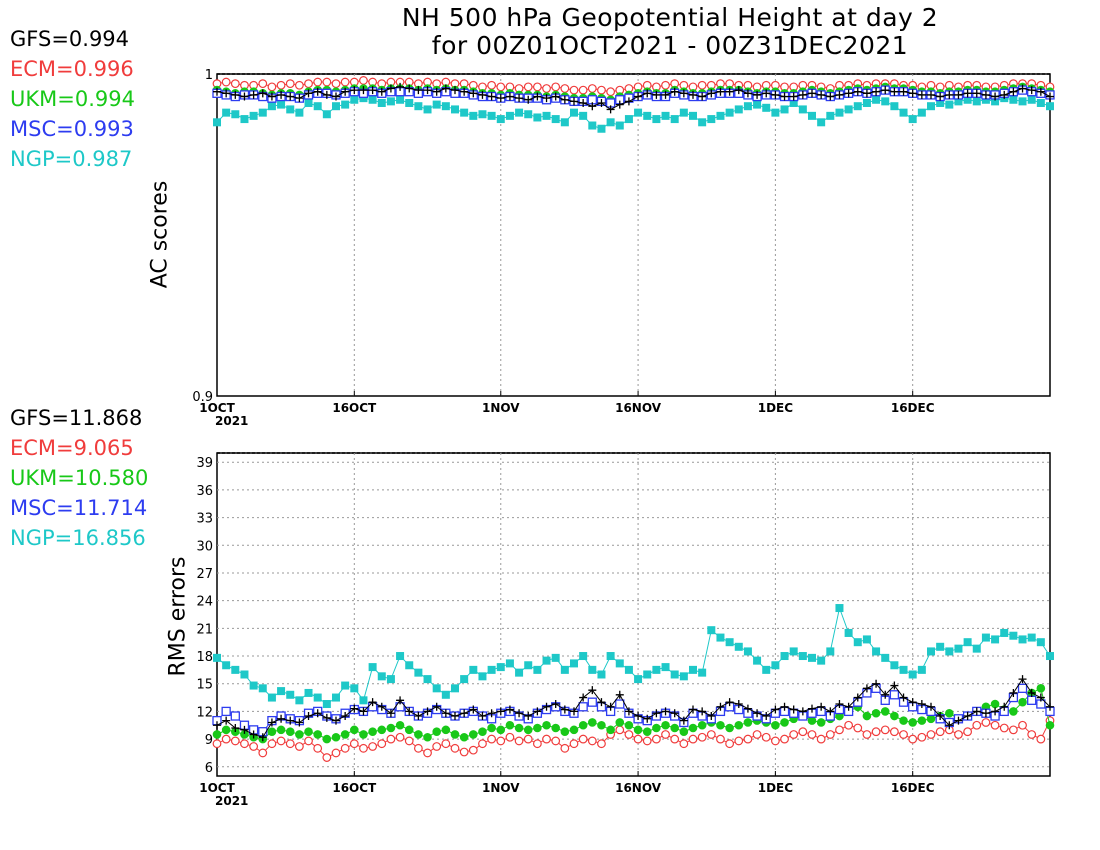 This screenshot has width=1100, height=850. What do you see at coordinates (776, 788) in the screenshot?
I see `rms-x-tick-label: 1DEC` at bounding box center [776, 788].